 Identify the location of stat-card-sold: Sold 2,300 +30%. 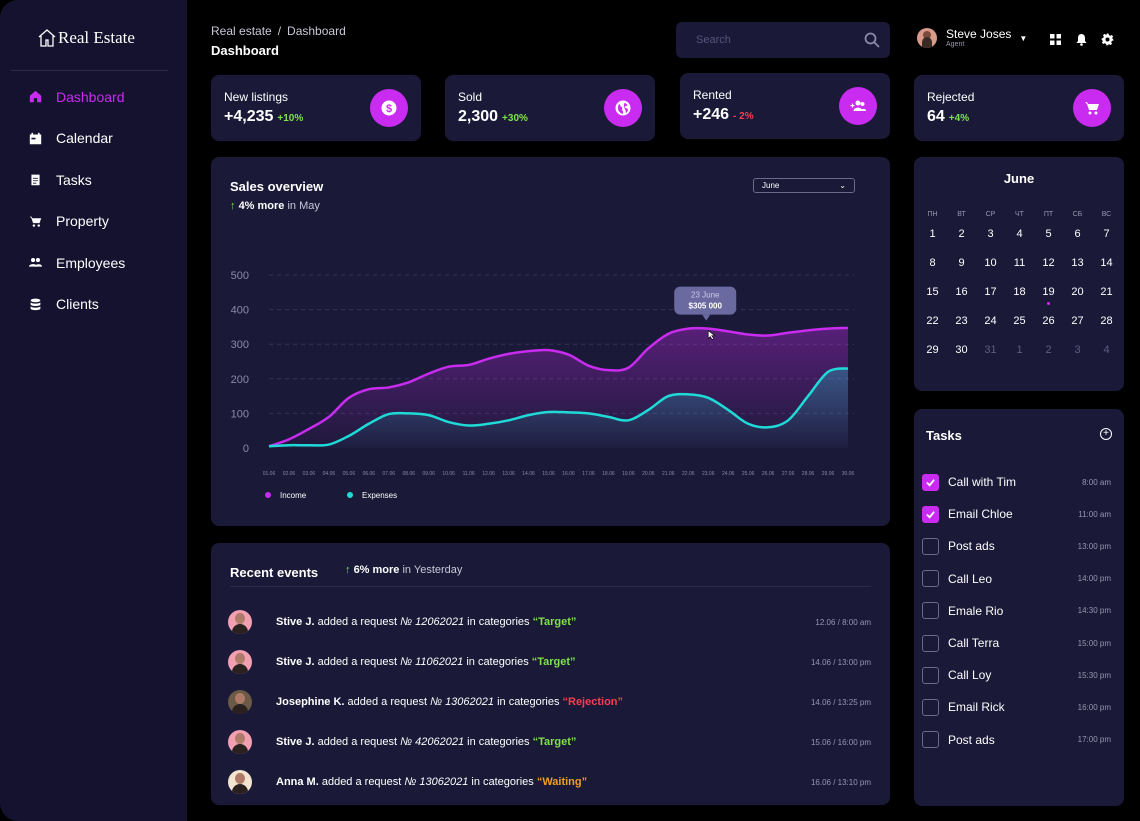
(550, 108).